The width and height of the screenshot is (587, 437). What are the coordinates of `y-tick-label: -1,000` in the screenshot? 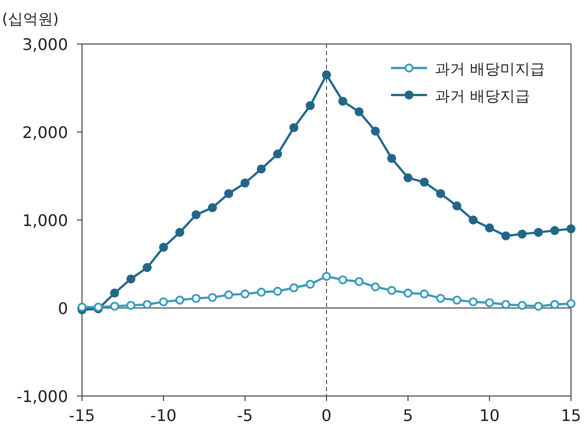 It's located at (42, 396).